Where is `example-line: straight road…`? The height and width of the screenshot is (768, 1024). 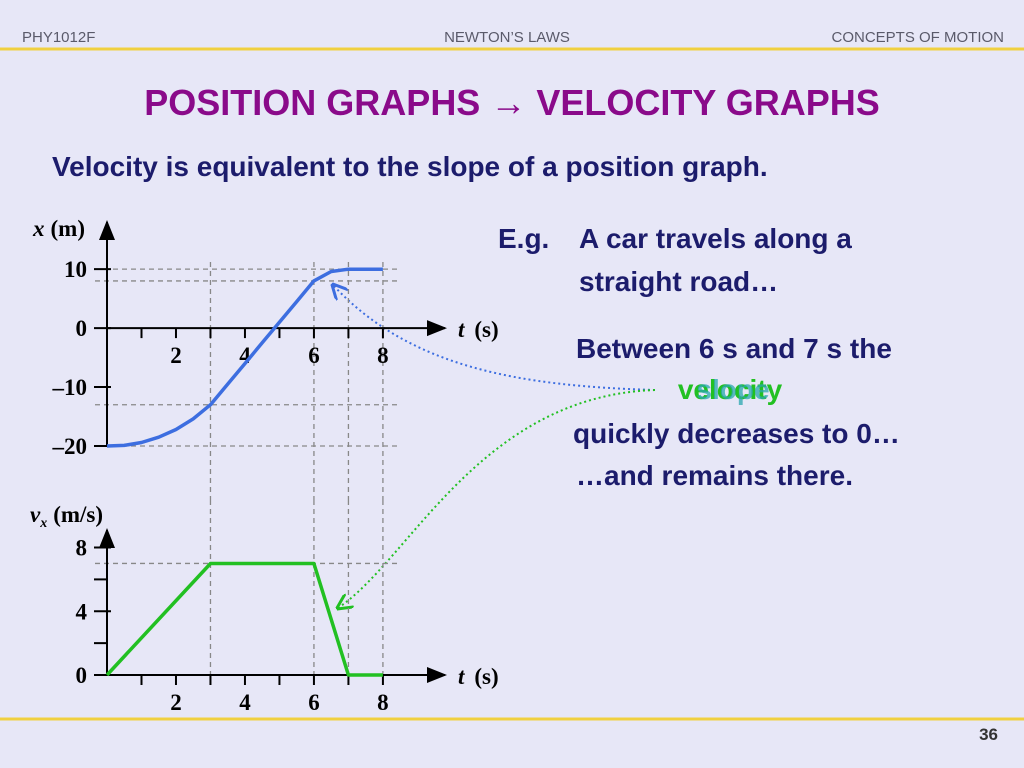
example-line: straight road… is located at coordinates (678, 281).